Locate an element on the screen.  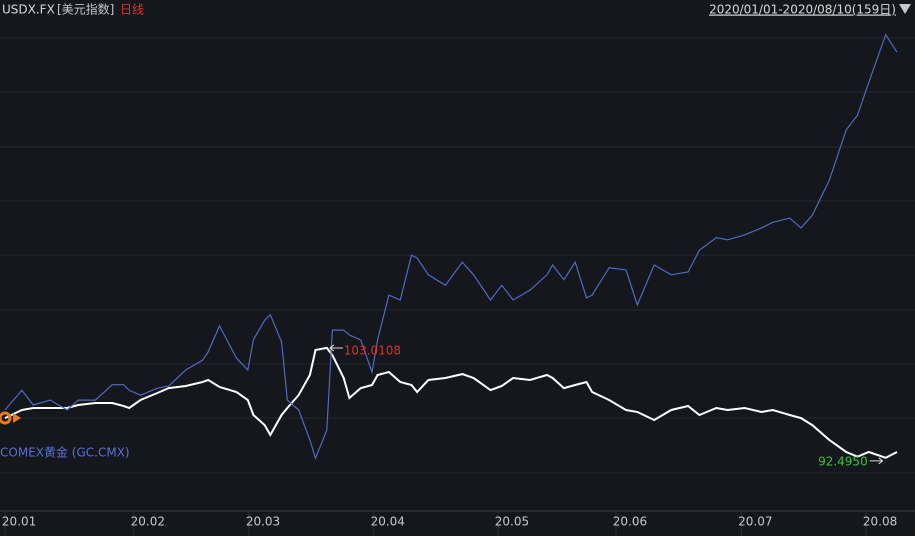
x-tick-label: 20.04 is located at coordinates (388, 522).